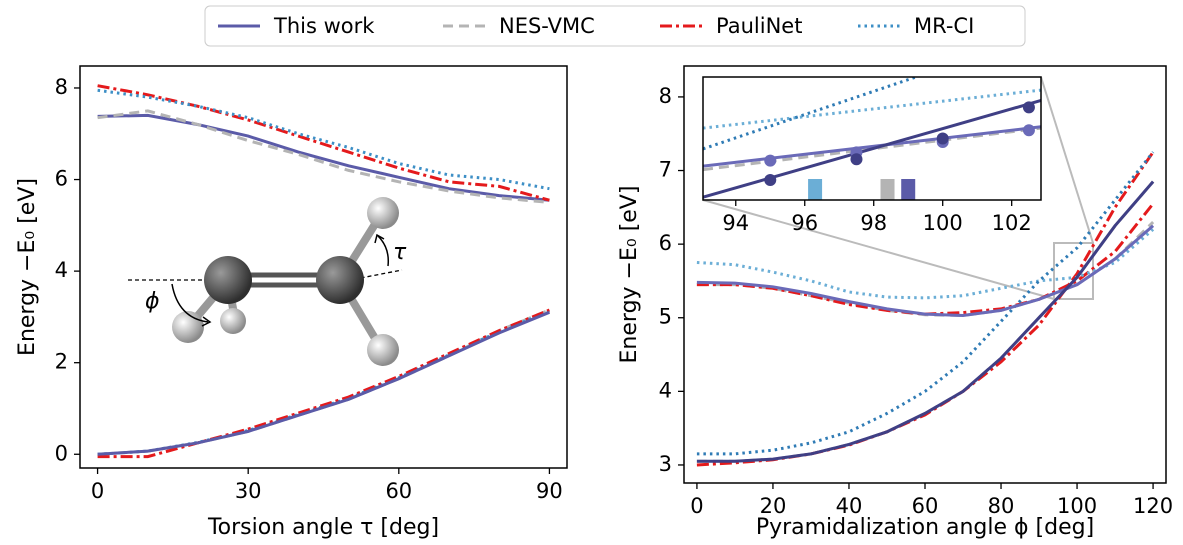 The image size is (1183, 545). What do you see at coordinates (1073, 271) in the screenshot?
I see `zoom-box` at bounding box center [1073, 271].